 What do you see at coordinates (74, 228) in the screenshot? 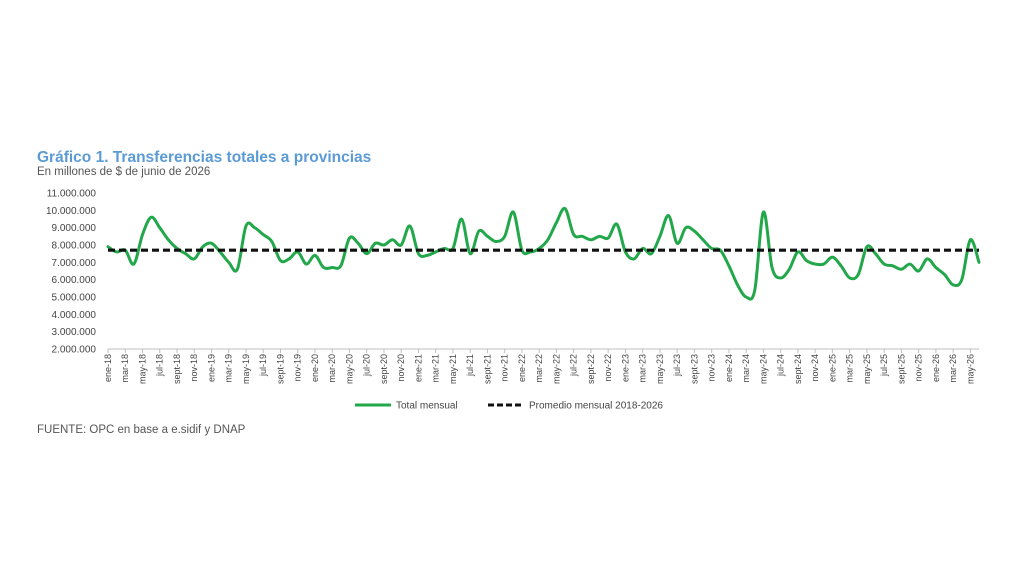
I see `y-tick-label: 9.000.000` at bounding box center [74, 228].